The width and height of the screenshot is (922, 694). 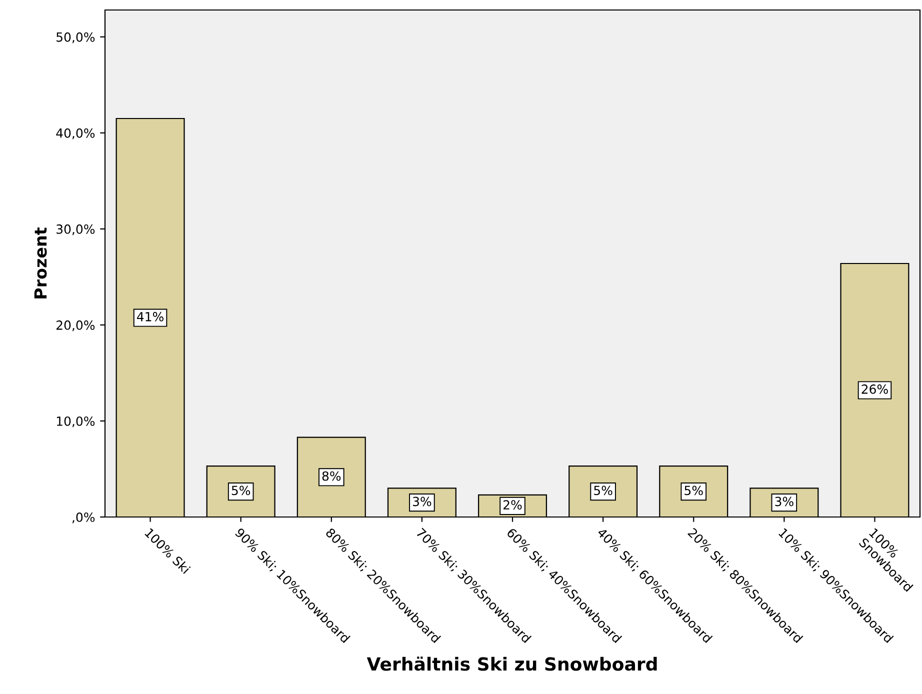 What do you see at coordinates (513, 505) in the screenshot?
I see `data-label: 2%` at bounding box center [513, 505].